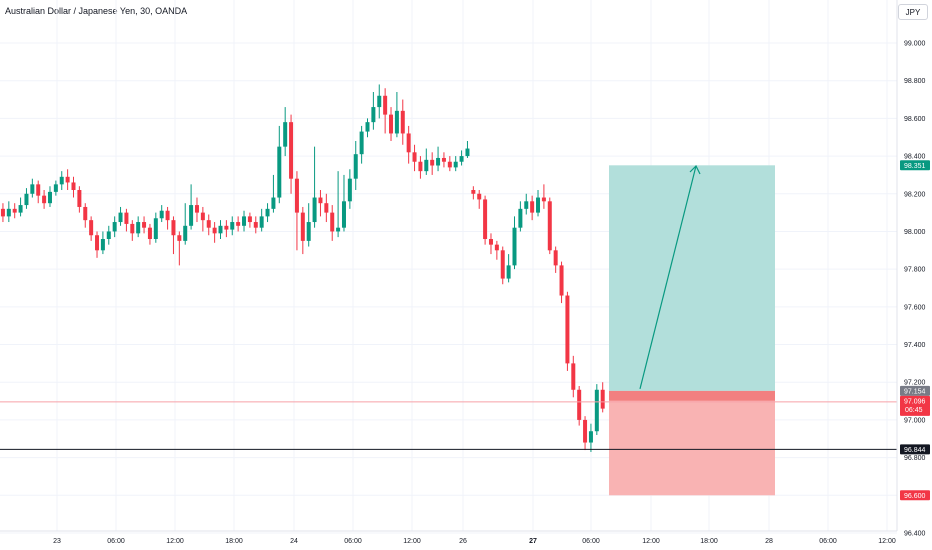 The width and height of the screenshot is (932, 550). Describe the element at coordinates (915, 81) in the screenshot. I see `price-tick-label: 98.800` at that location.